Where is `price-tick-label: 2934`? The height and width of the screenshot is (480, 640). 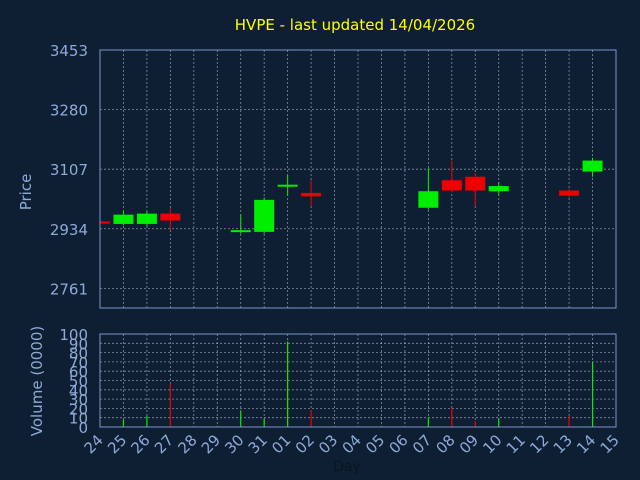 price-tick-label: 2934 is located at coordinates (69, 230).